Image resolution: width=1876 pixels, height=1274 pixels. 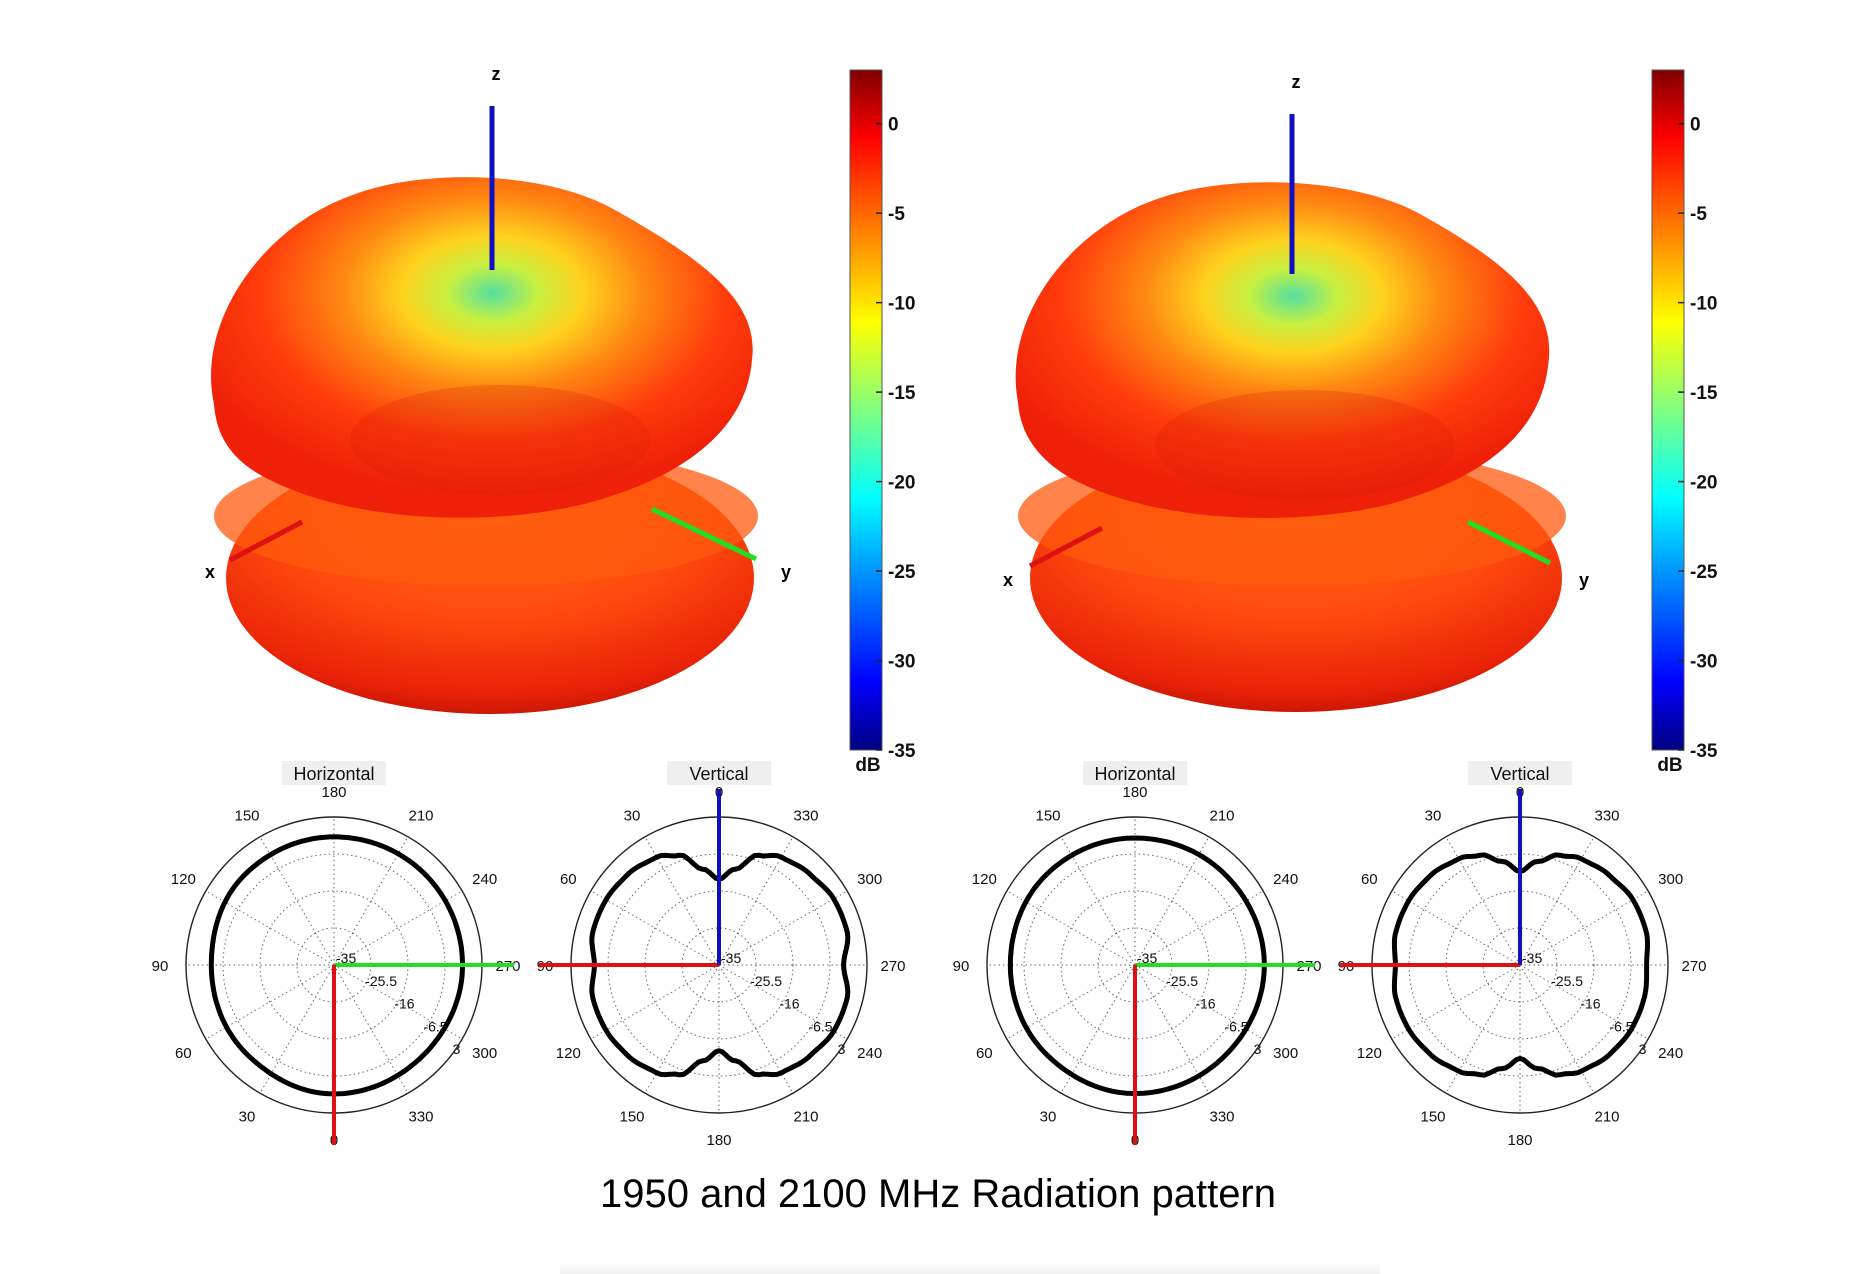 I want to click on bottom-shade, so click(x=970, y=1268).